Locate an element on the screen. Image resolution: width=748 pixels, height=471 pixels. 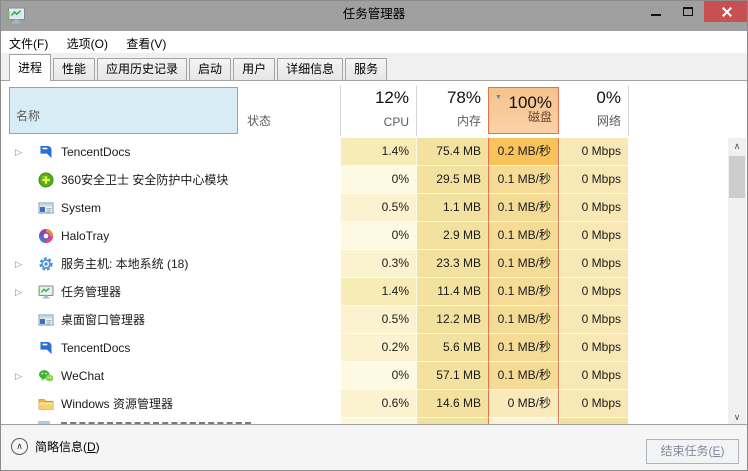
wechat-icon is located at coordinates (46, 376).